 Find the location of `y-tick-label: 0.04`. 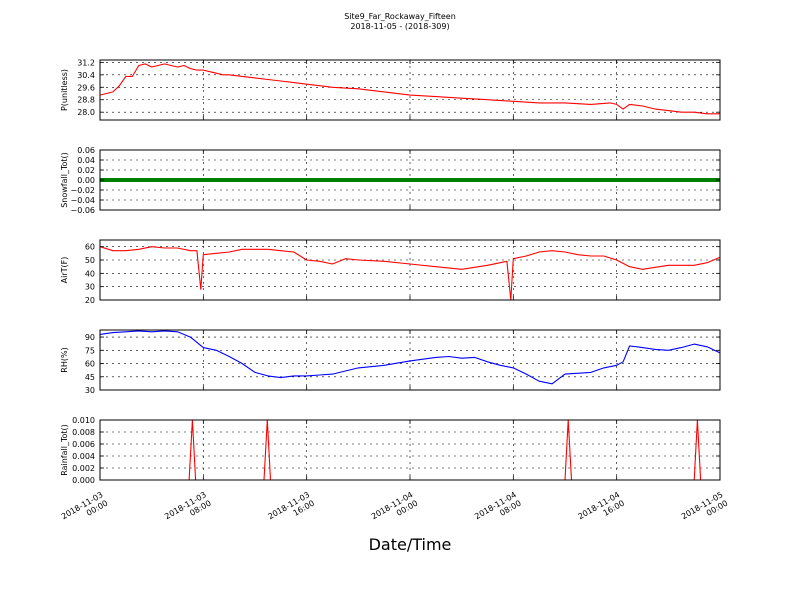

y-tick-label: 0.04 is located at coordinates (86, 160).